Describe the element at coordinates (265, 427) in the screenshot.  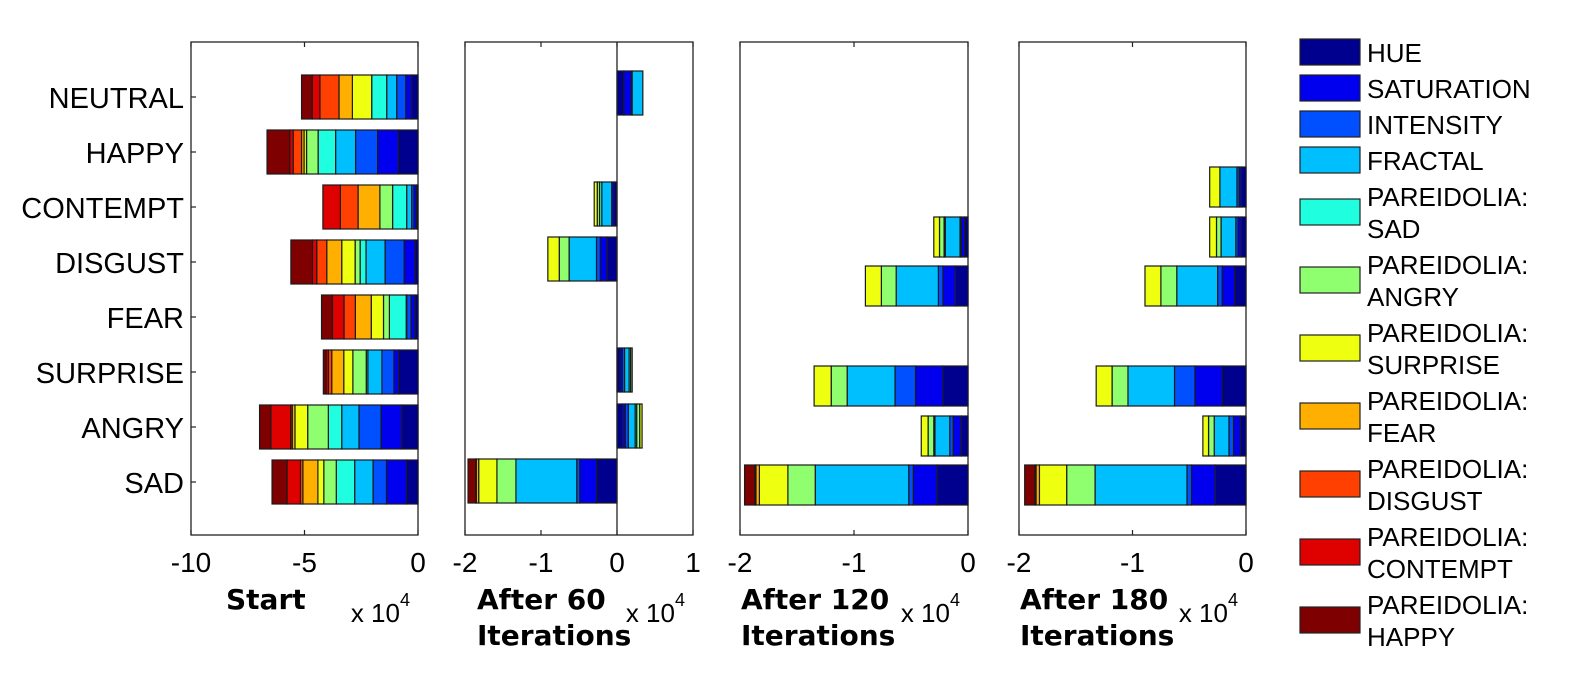
I see `bar-segment-angry-pareidolia-happy` at that location.